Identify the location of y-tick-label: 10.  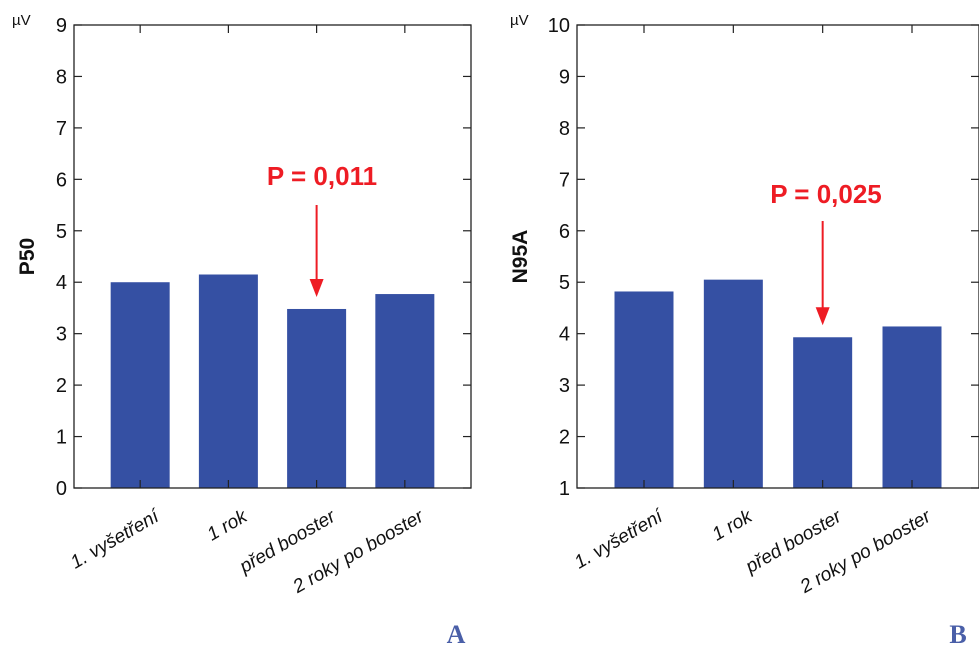
(559, 26).